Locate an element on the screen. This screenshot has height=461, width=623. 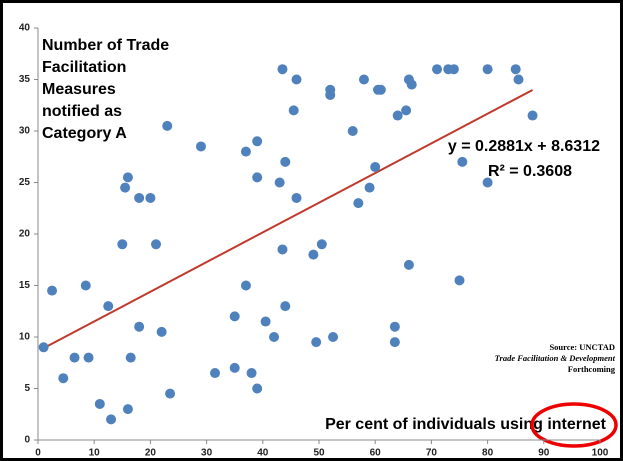
x-tick-label: 10 is located at coordinates (95, 453).